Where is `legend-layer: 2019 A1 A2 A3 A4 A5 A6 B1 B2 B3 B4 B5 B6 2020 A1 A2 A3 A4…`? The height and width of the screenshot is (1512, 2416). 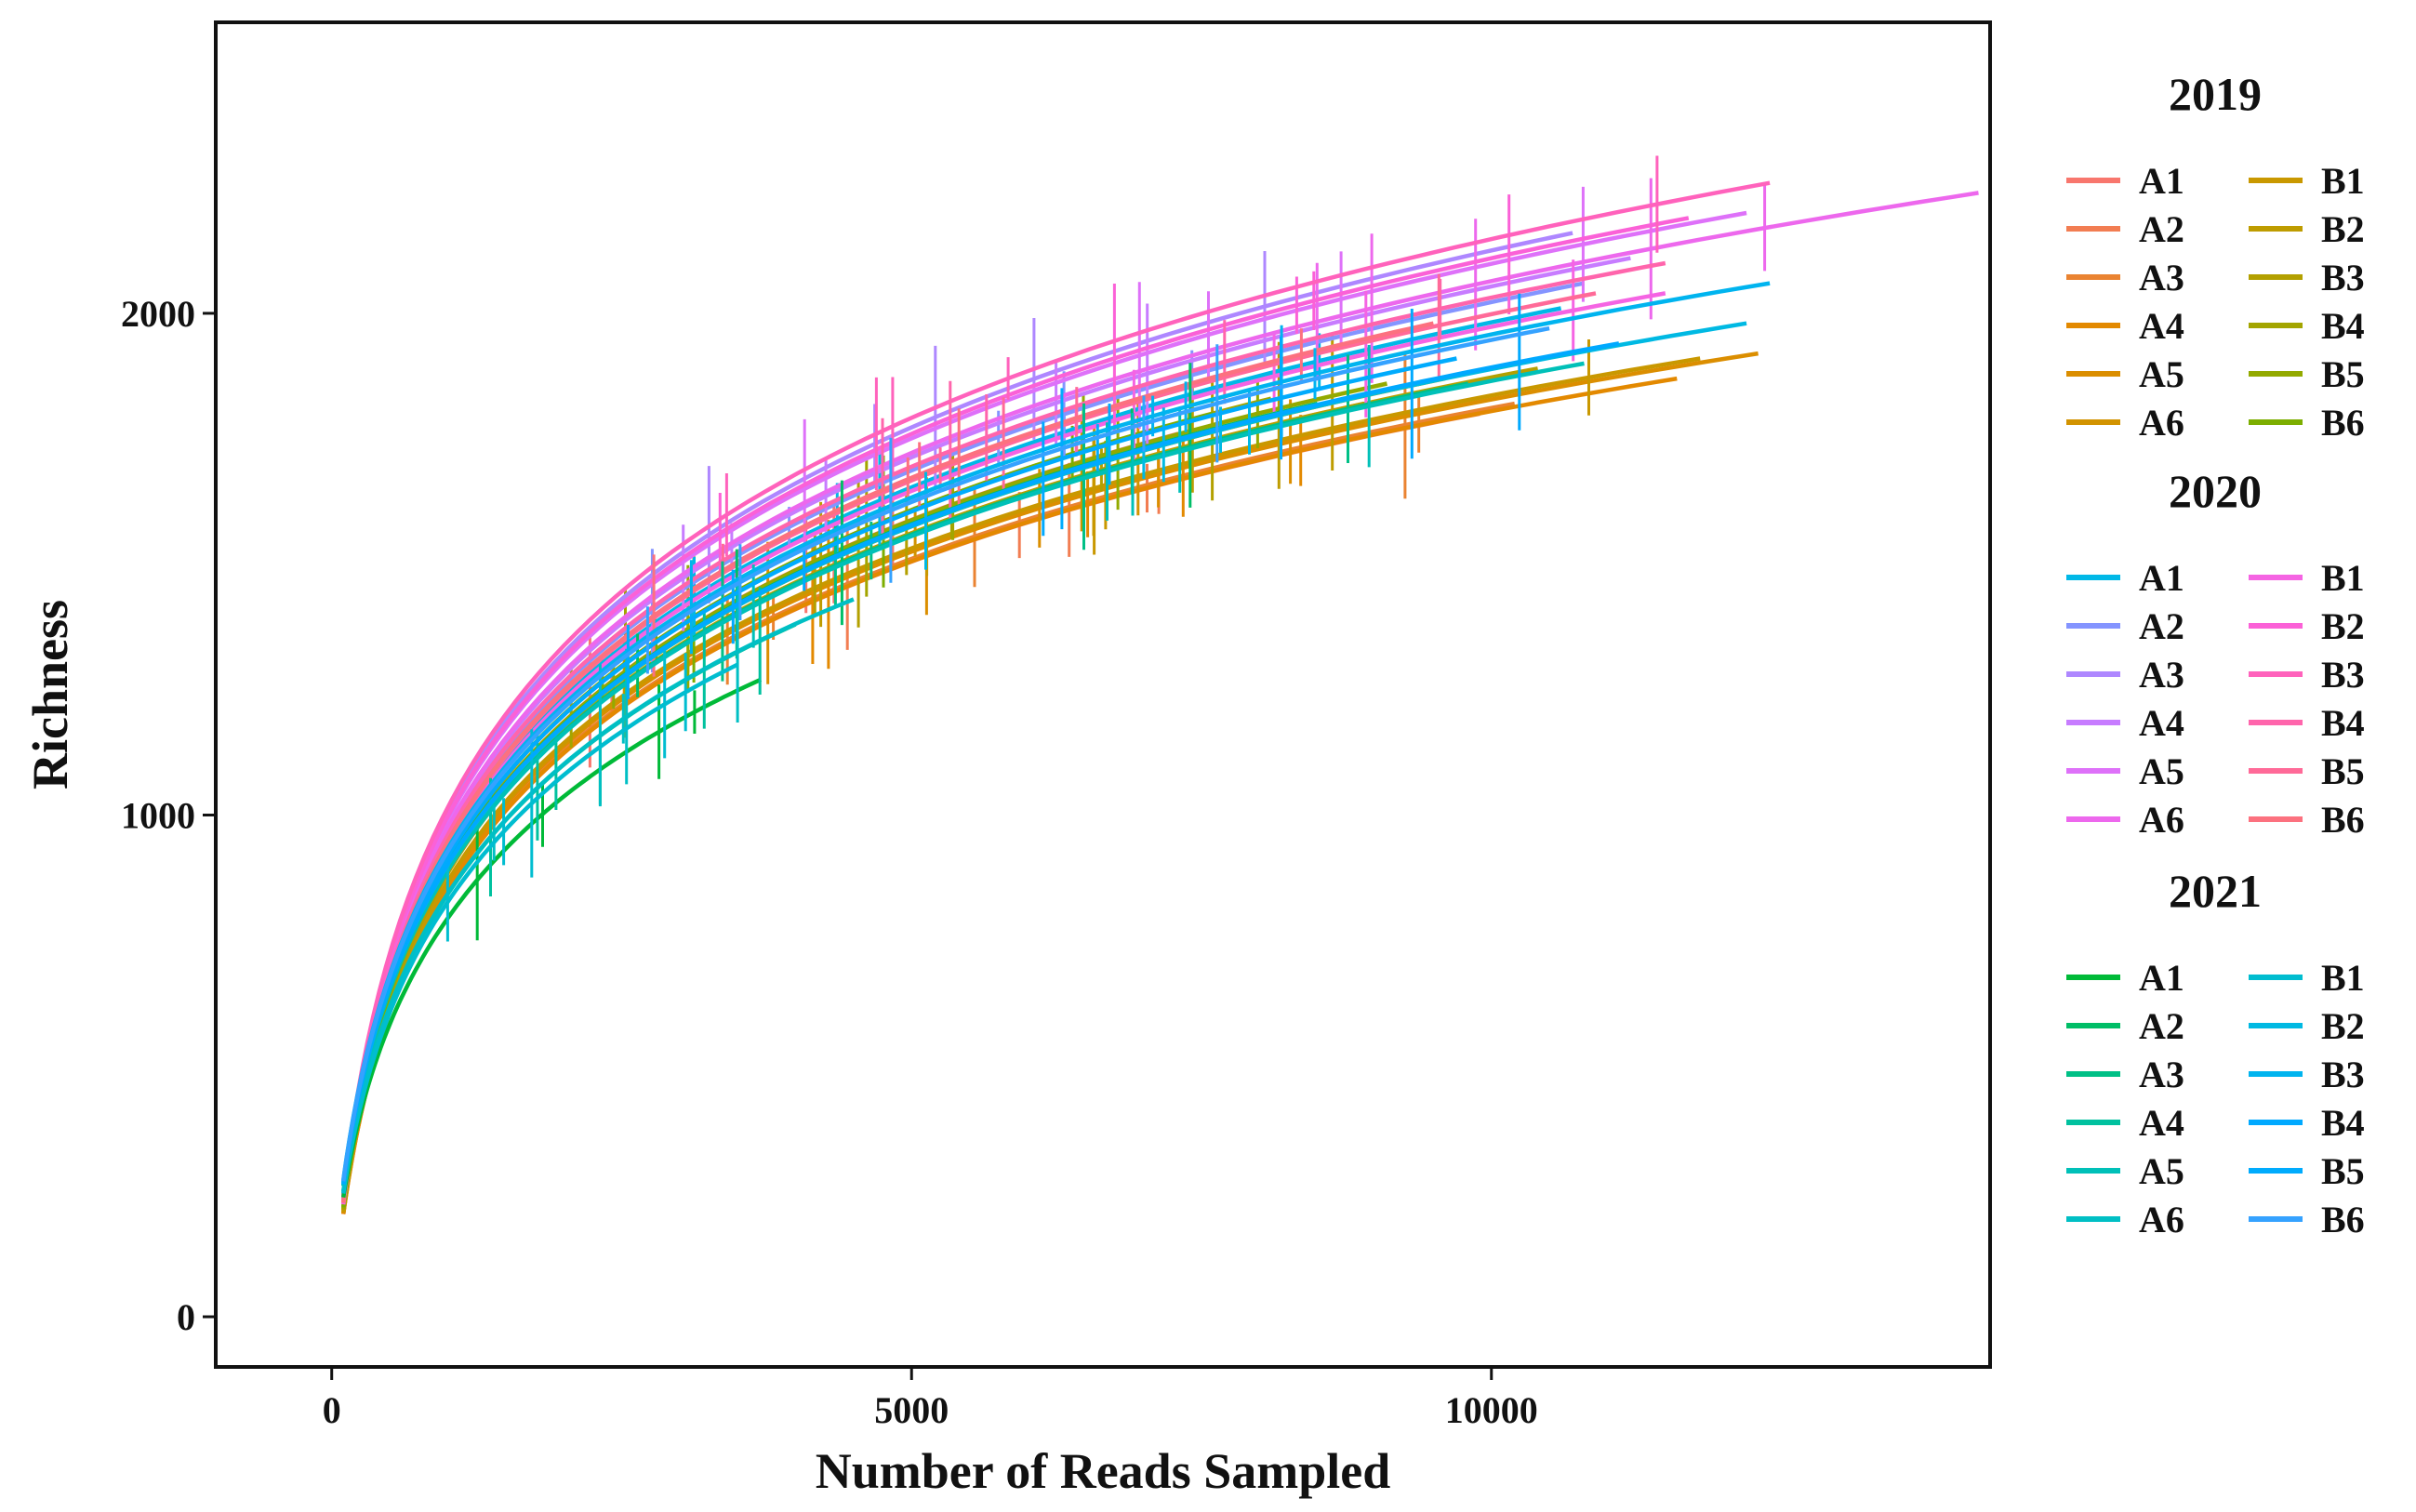 legend-layer: 2019 A1 A2 A3 A4 A5 A6 B1 B2 B3 B4 B5 B6 2020 A1 A2 A3 A4… is located at coordinates (2216, 654).